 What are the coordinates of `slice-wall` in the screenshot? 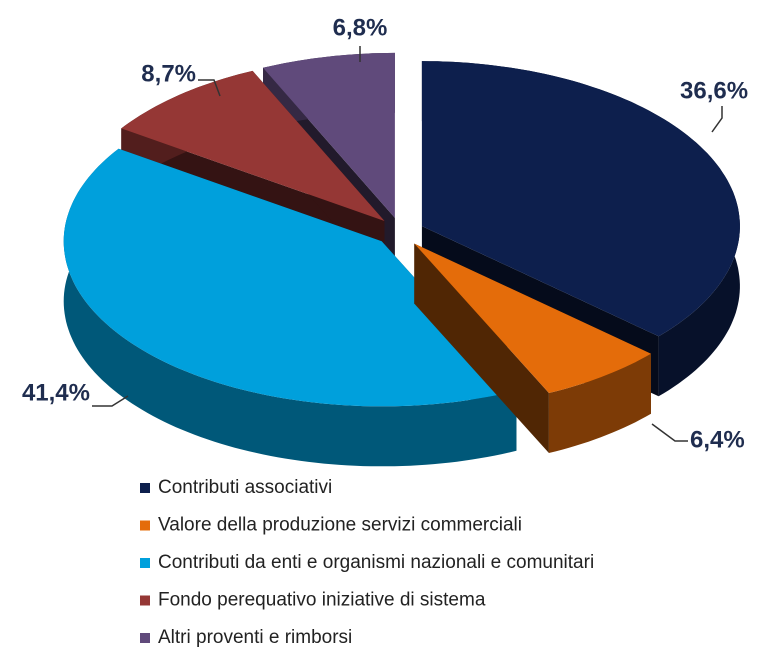 It's located at (599, 403).